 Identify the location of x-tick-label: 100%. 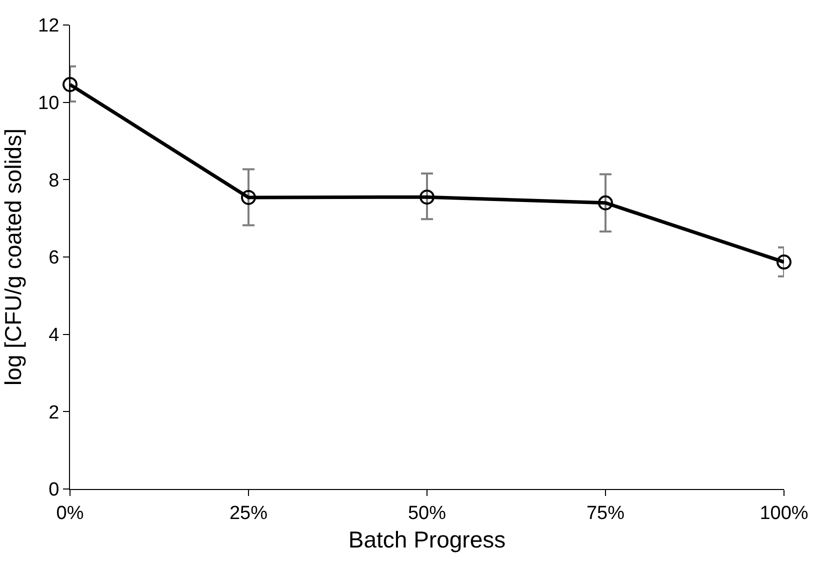
(784, 513).